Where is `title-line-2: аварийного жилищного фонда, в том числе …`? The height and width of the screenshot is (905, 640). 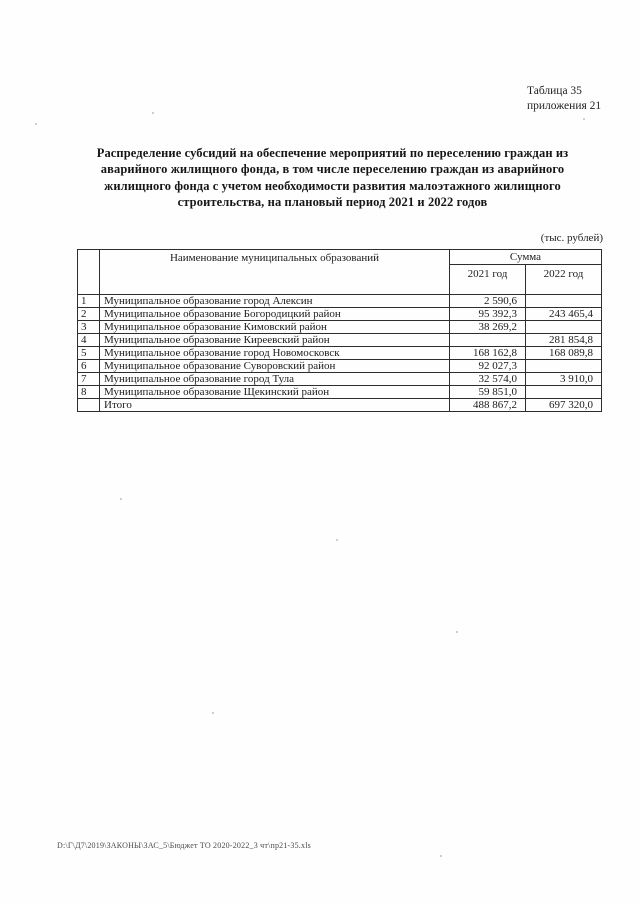
title-line-2: аварийного жилищного фонда, в том числе … is located at coordinates (332, 169).